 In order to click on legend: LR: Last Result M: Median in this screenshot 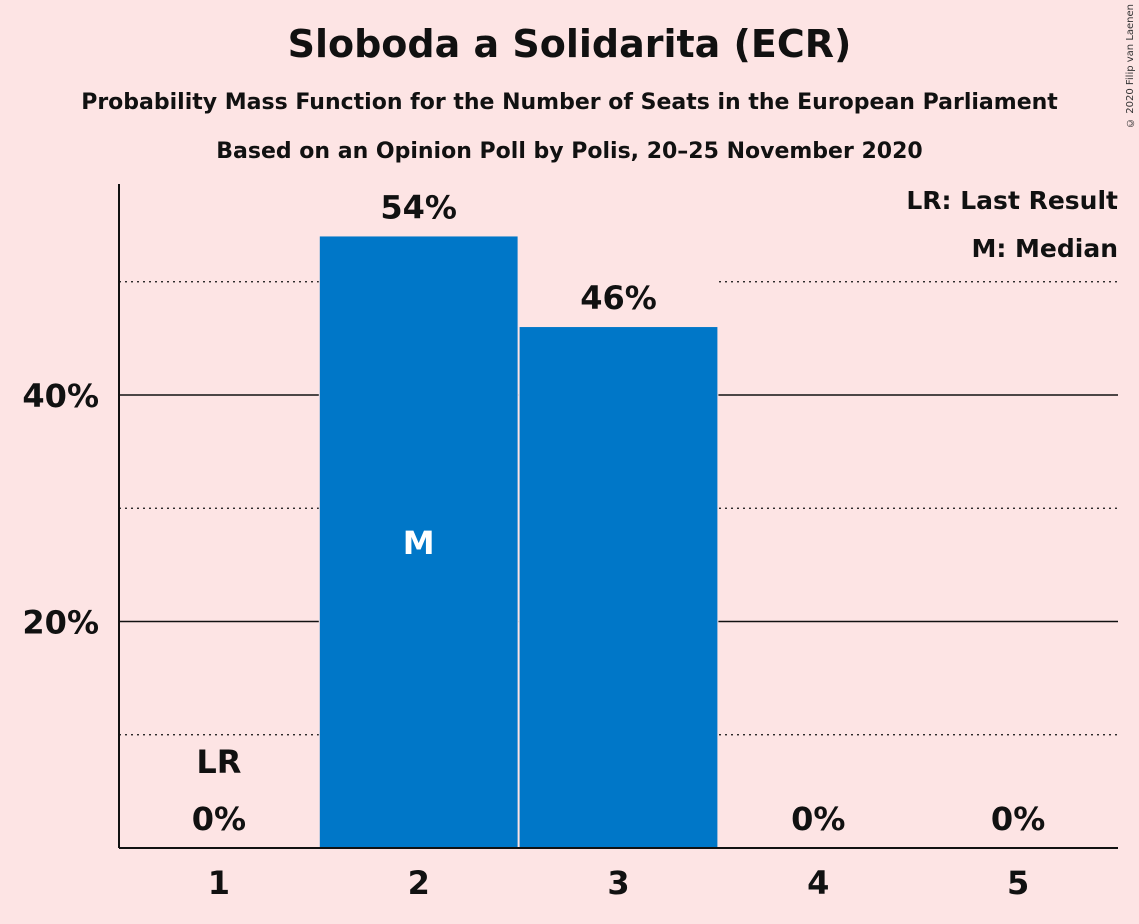, I will do `click(1012, 224)`.